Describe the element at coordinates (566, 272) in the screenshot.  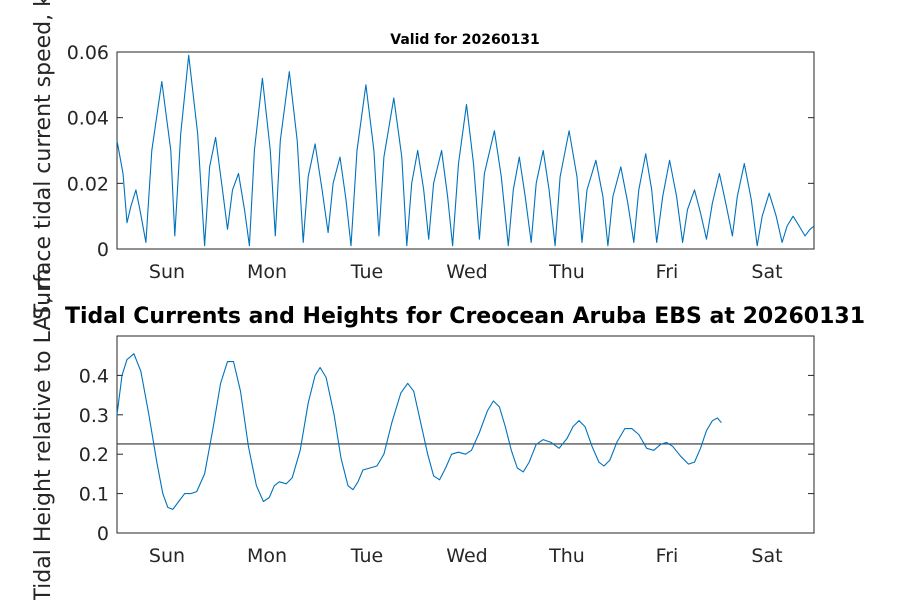
I see `current-speed-xtick-label: Thu` at that location.